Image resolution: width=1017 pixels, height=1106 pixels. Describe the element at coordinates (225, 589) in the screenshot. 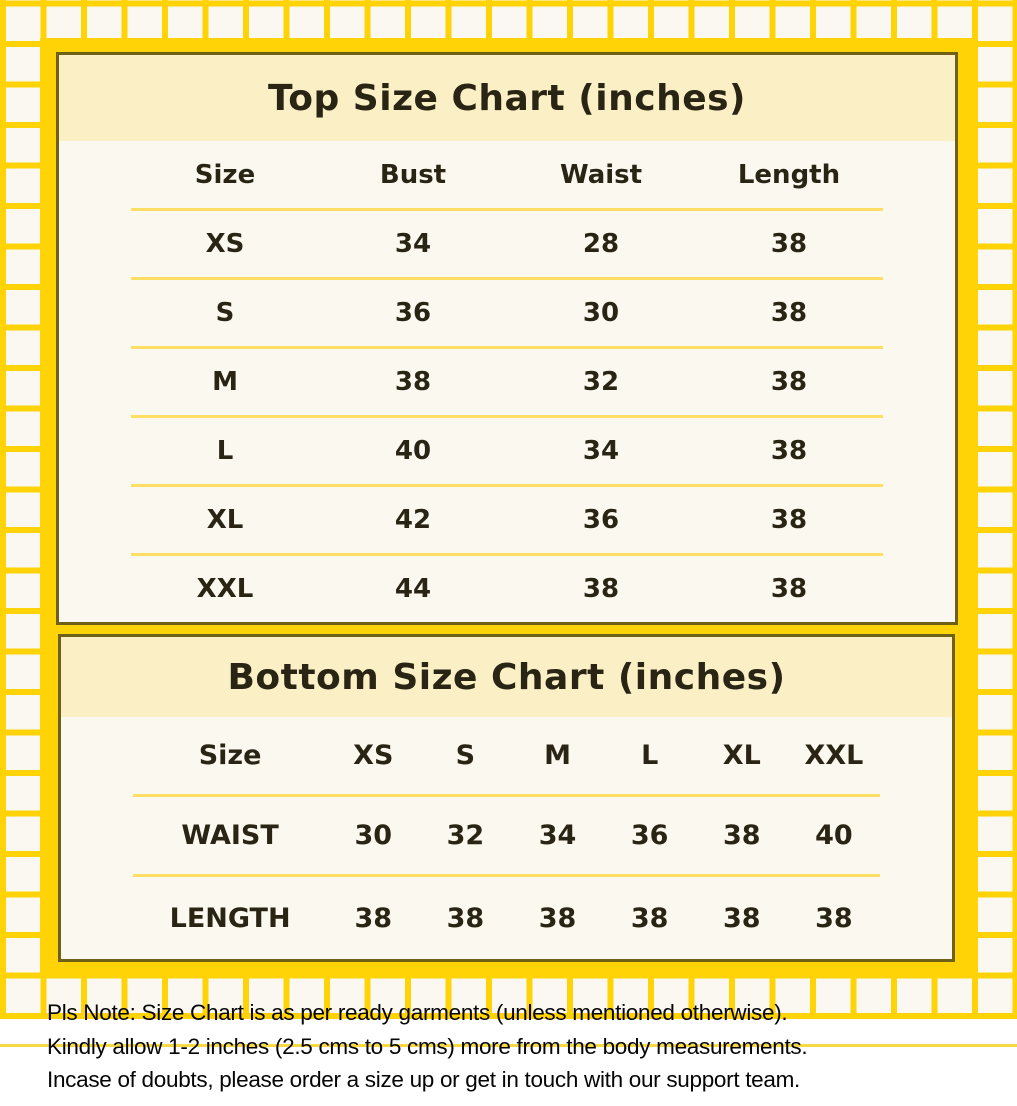

I see `table-cell: XXL` at that location.